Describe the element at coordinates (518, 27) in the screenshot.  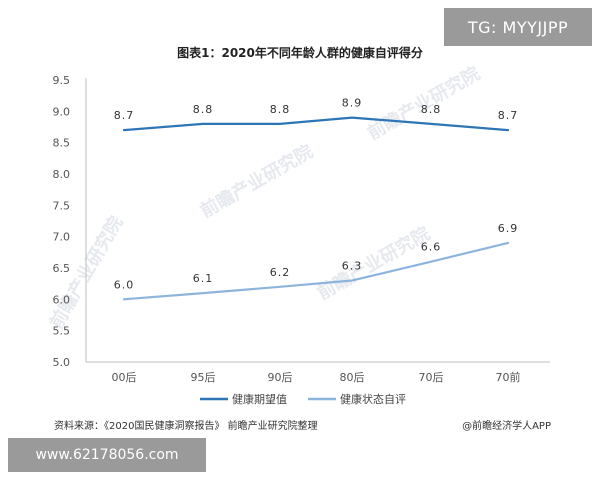
I see `tg-overlay-badge: TG: MYYJJPP` at that location.